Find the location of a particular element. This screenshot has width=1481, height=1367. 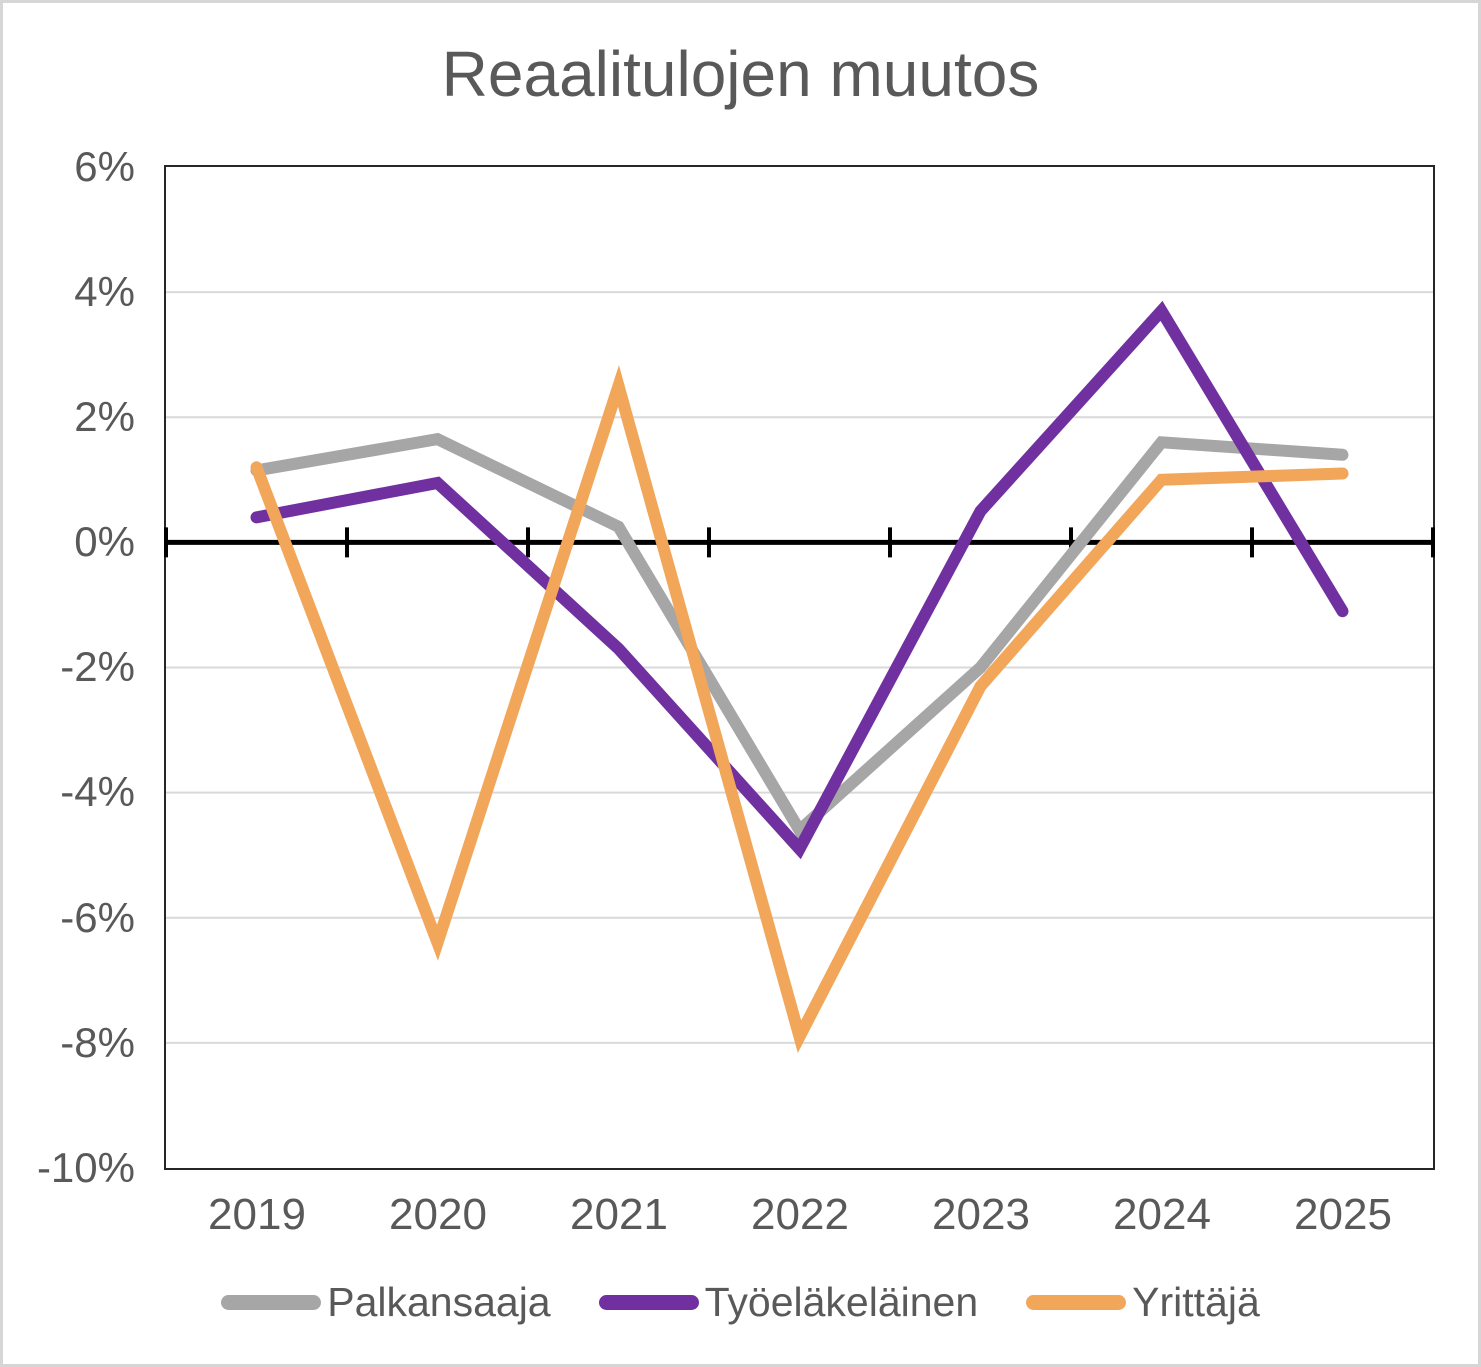

legend: Palkansaaja Työeläkeläinen Yrittäjä is located at coordinates (740, 1302).